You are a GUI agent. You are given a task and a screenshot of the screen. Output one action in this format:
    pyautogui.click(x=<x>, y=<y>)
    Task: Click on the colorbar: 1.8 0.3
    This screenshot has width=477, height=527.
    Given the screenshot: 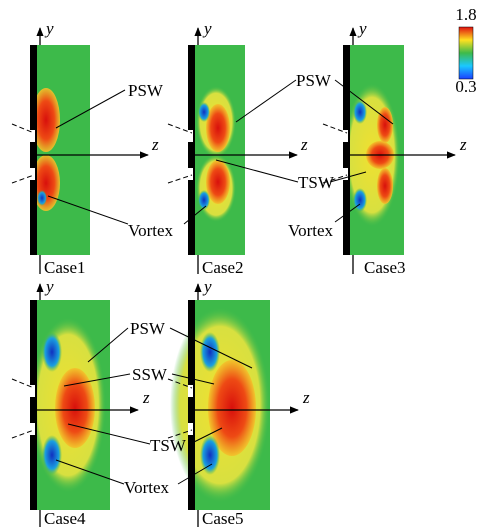 What is the action you would take?
    pyautogui.click(x=465, y=50)
    